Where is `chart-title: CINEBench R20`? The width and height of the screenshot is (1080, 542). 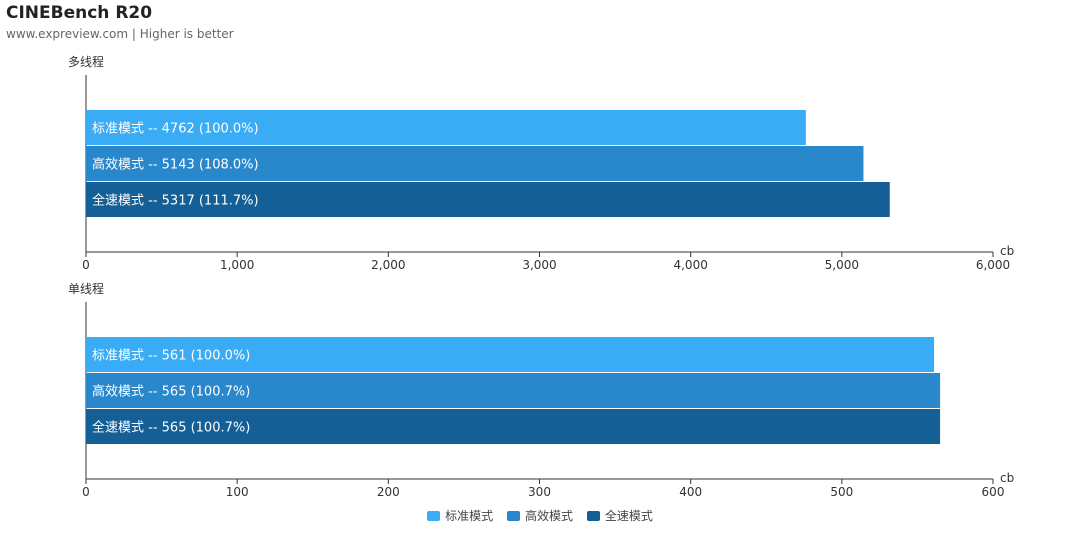 chart-title: CINEBench R20 is located at coordinates (79, 13).